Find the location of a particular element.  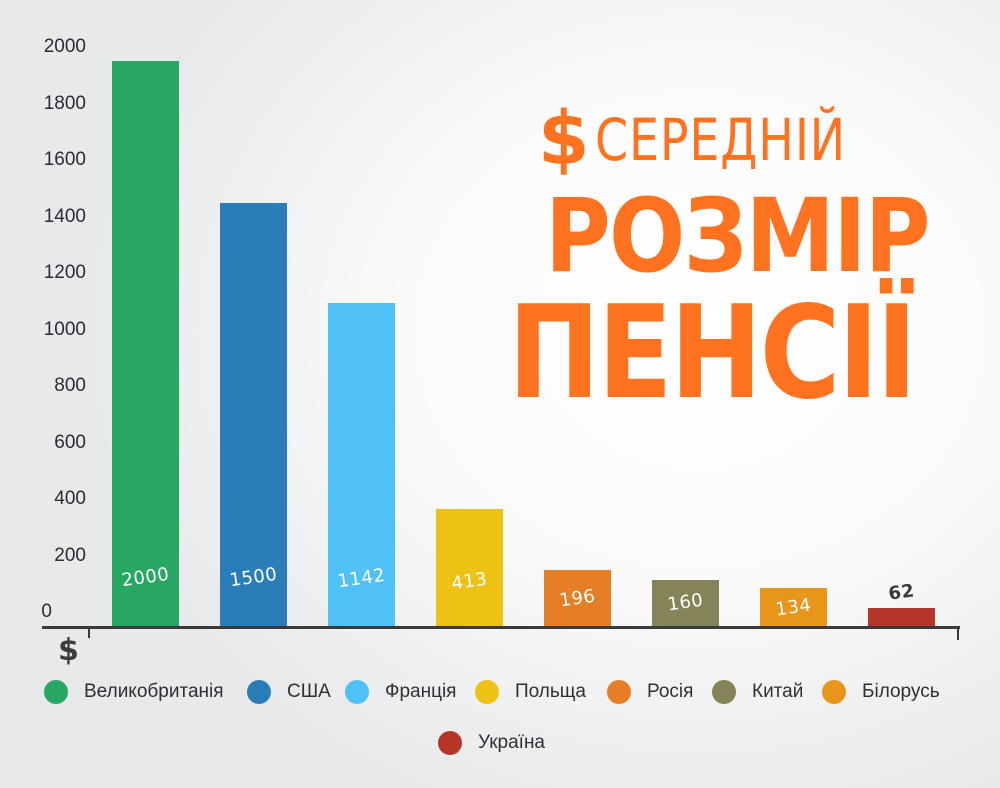

legend-item-great-britain: Великобританія is located at coordinates (134, 692).